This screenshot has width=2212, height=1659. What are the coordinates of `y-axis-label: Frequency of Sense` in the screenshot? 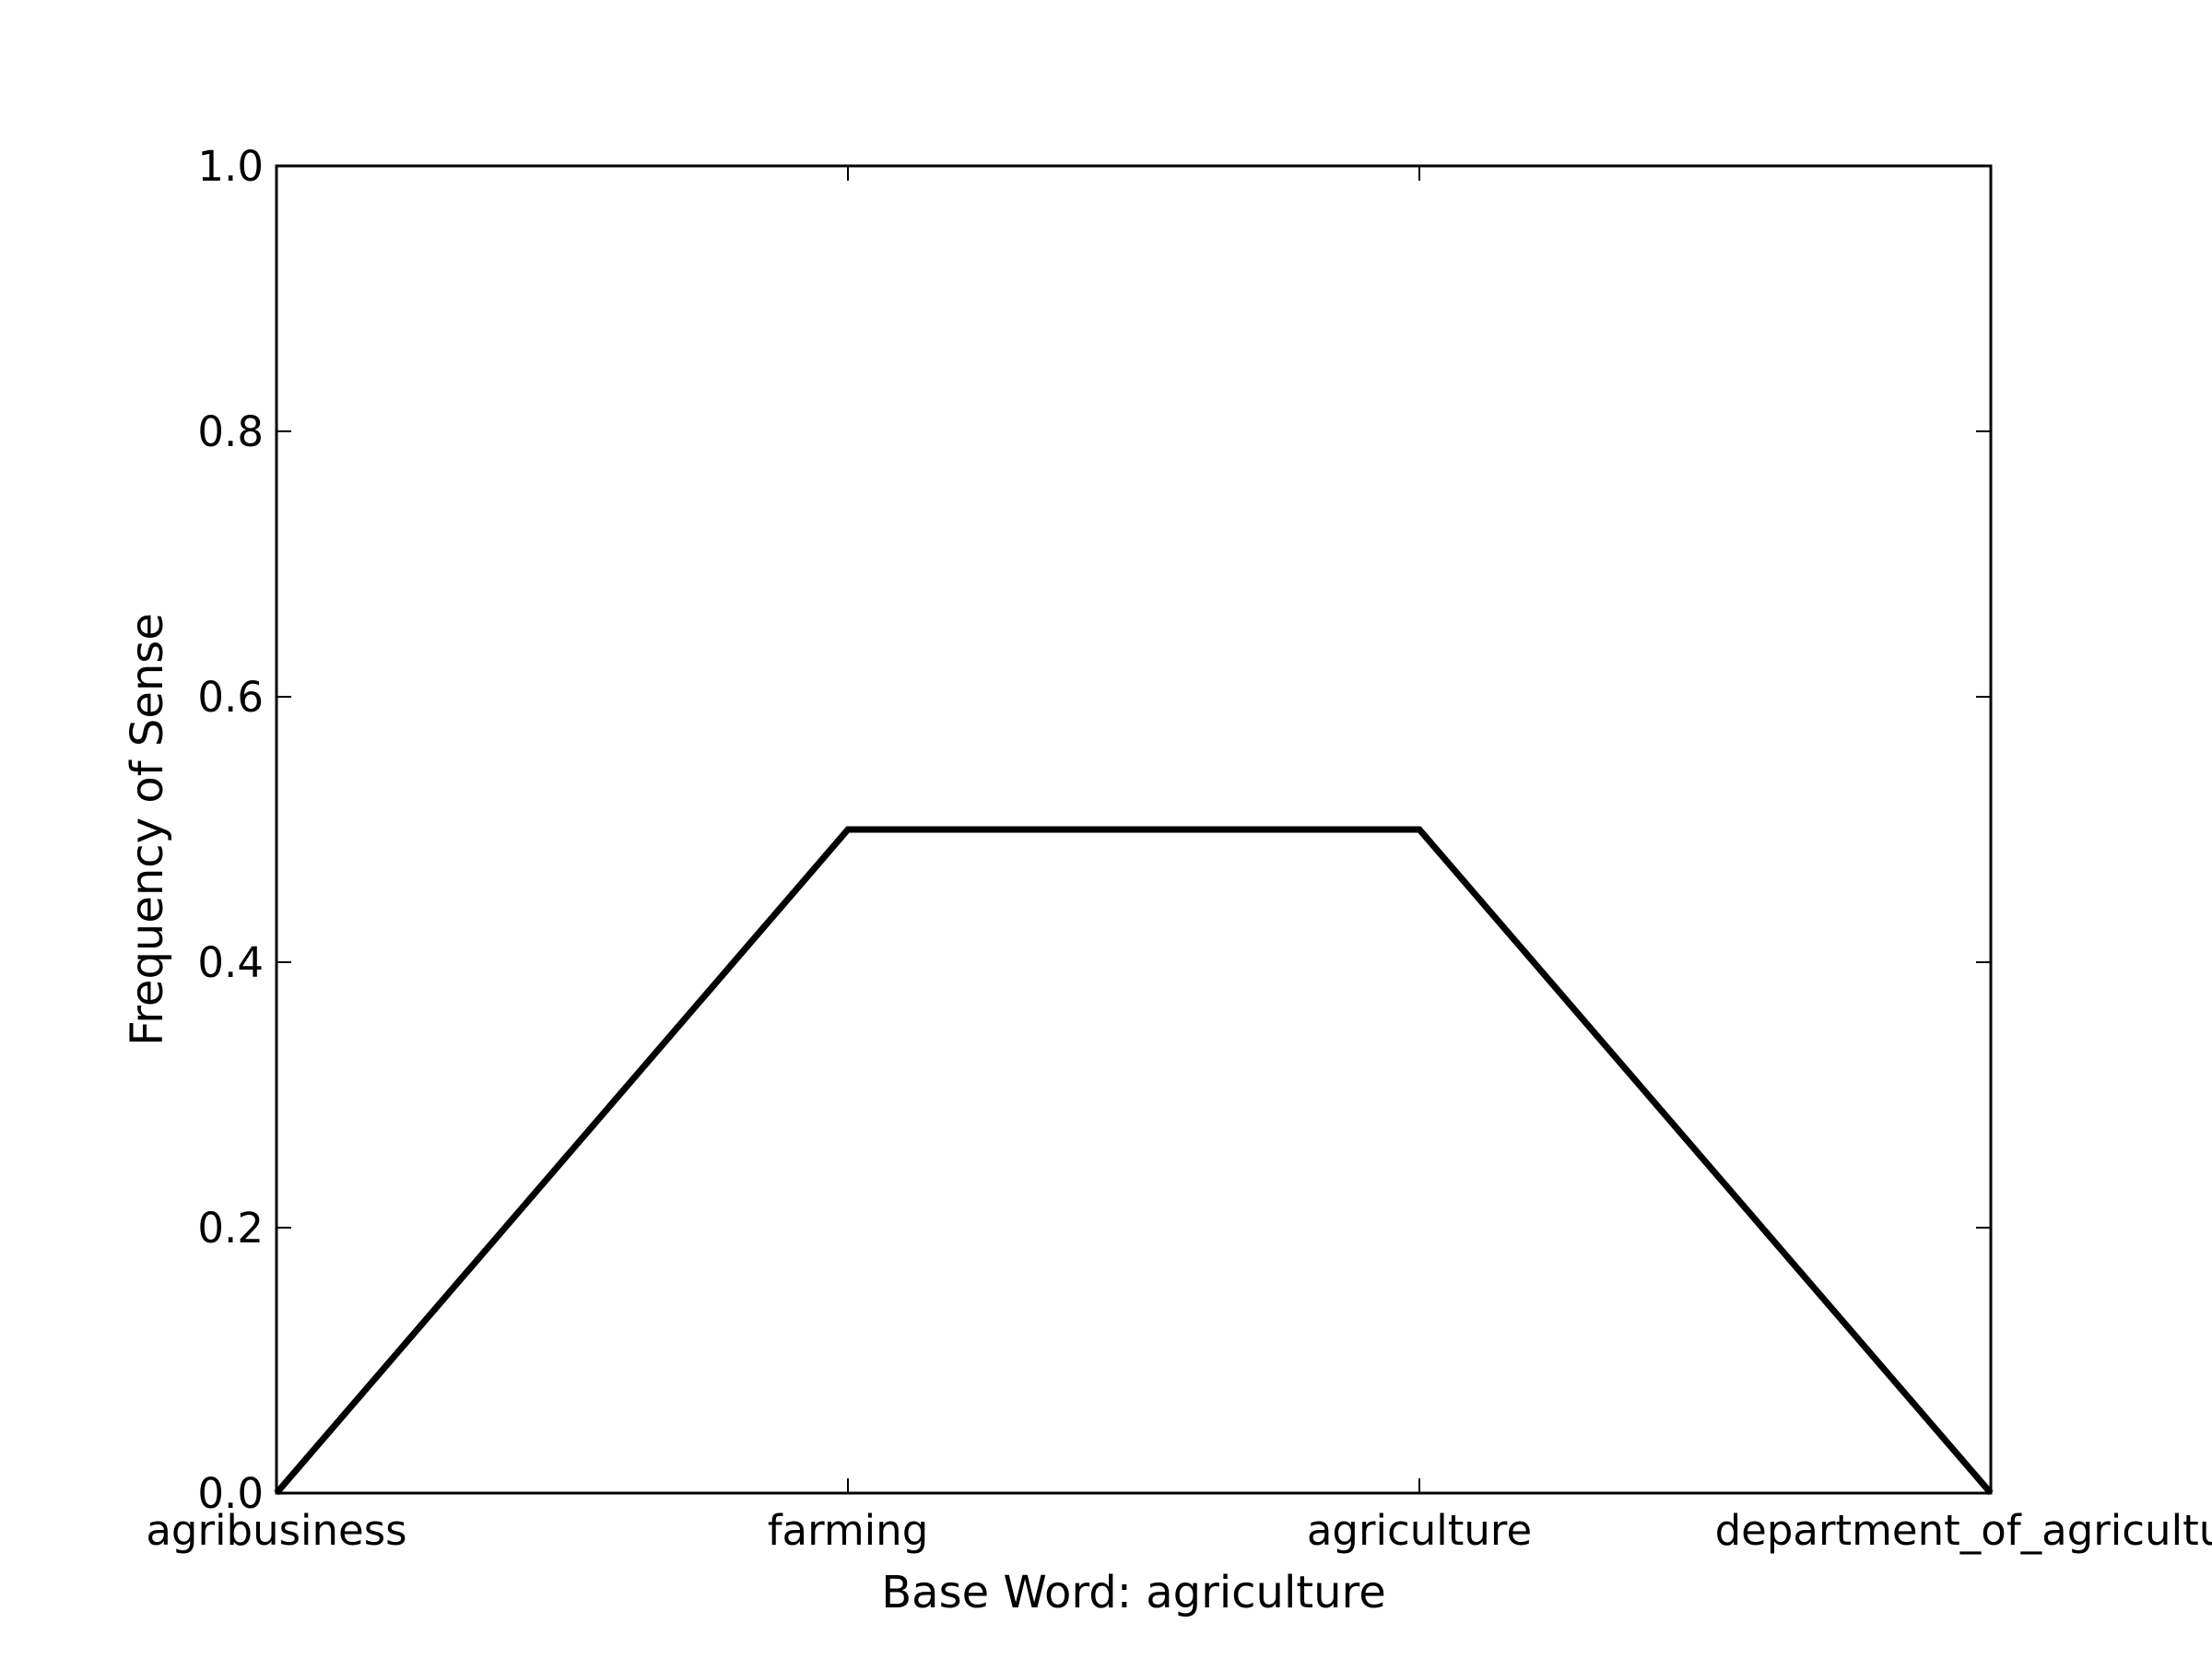 It's located at (147, 829).